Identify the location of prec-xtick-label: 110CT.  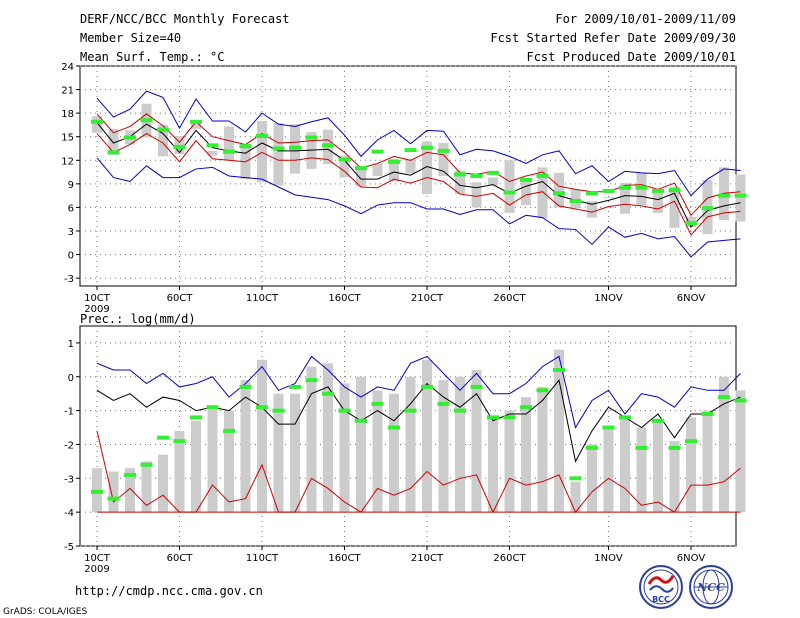
(262, 558).